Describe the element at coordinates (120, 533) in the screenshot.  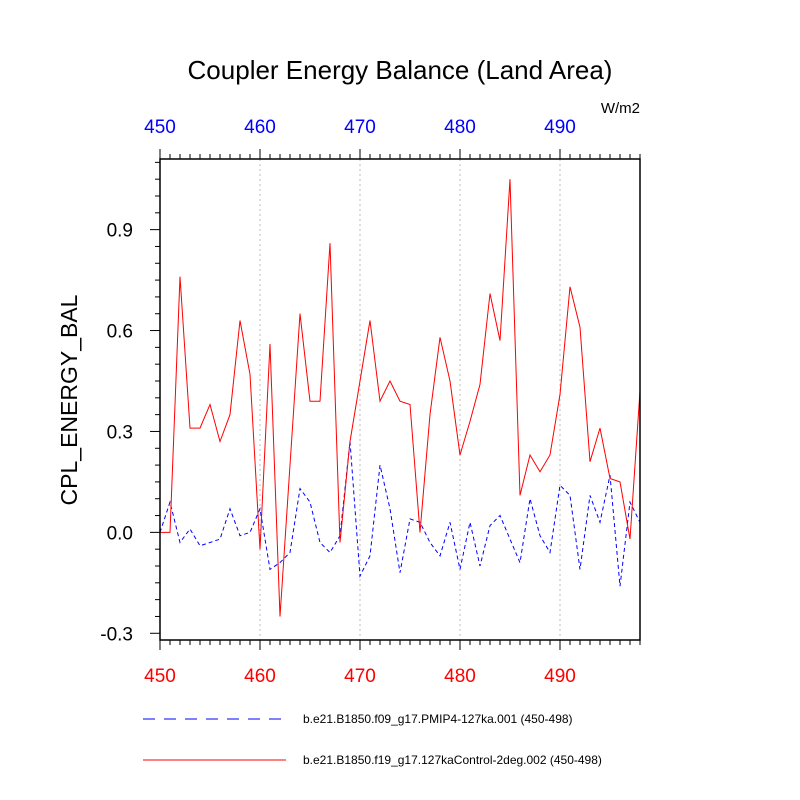
I see `y-tick-label: 0.0` at that location.